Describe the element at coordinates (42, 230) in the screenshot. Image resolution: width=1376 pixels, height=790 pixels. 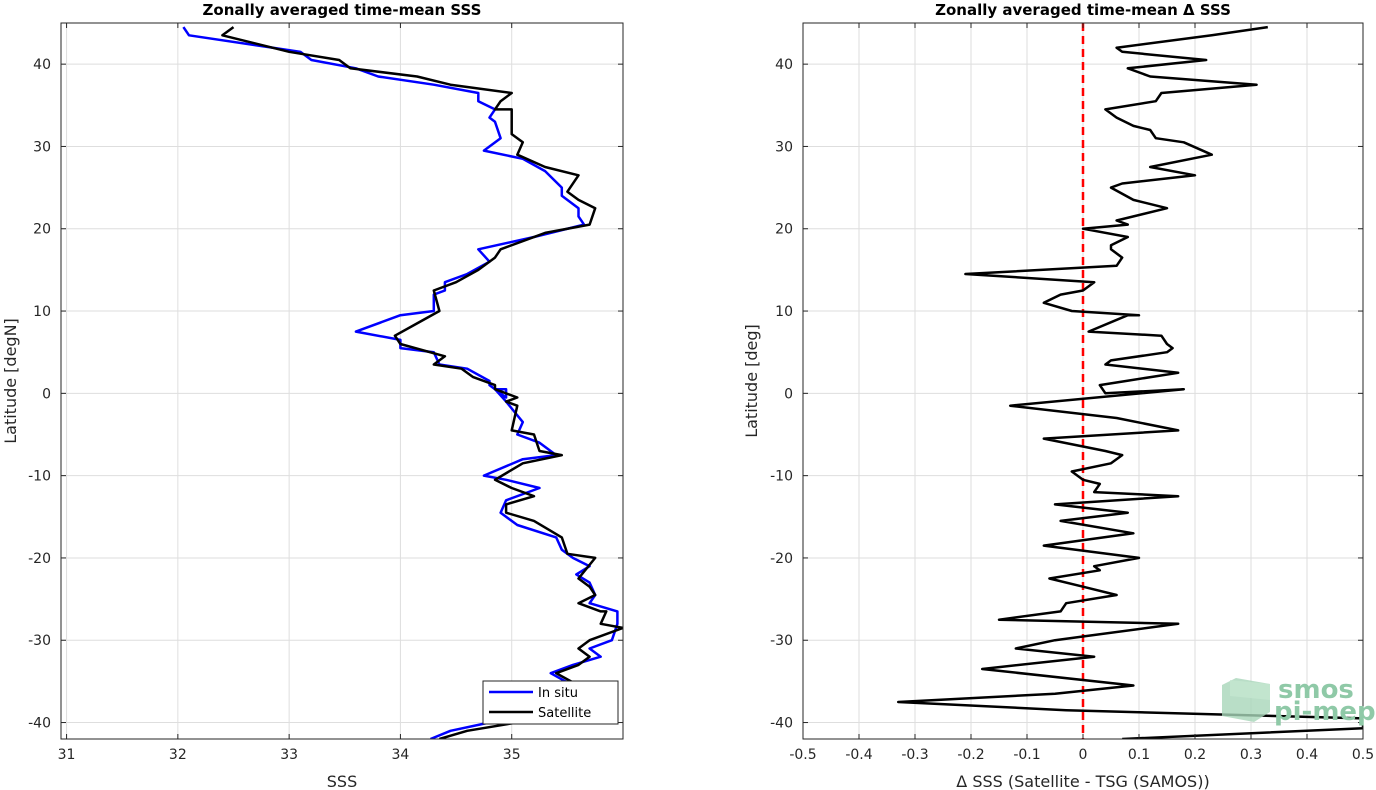
I see `left-y-tick-label: 20` at that location.